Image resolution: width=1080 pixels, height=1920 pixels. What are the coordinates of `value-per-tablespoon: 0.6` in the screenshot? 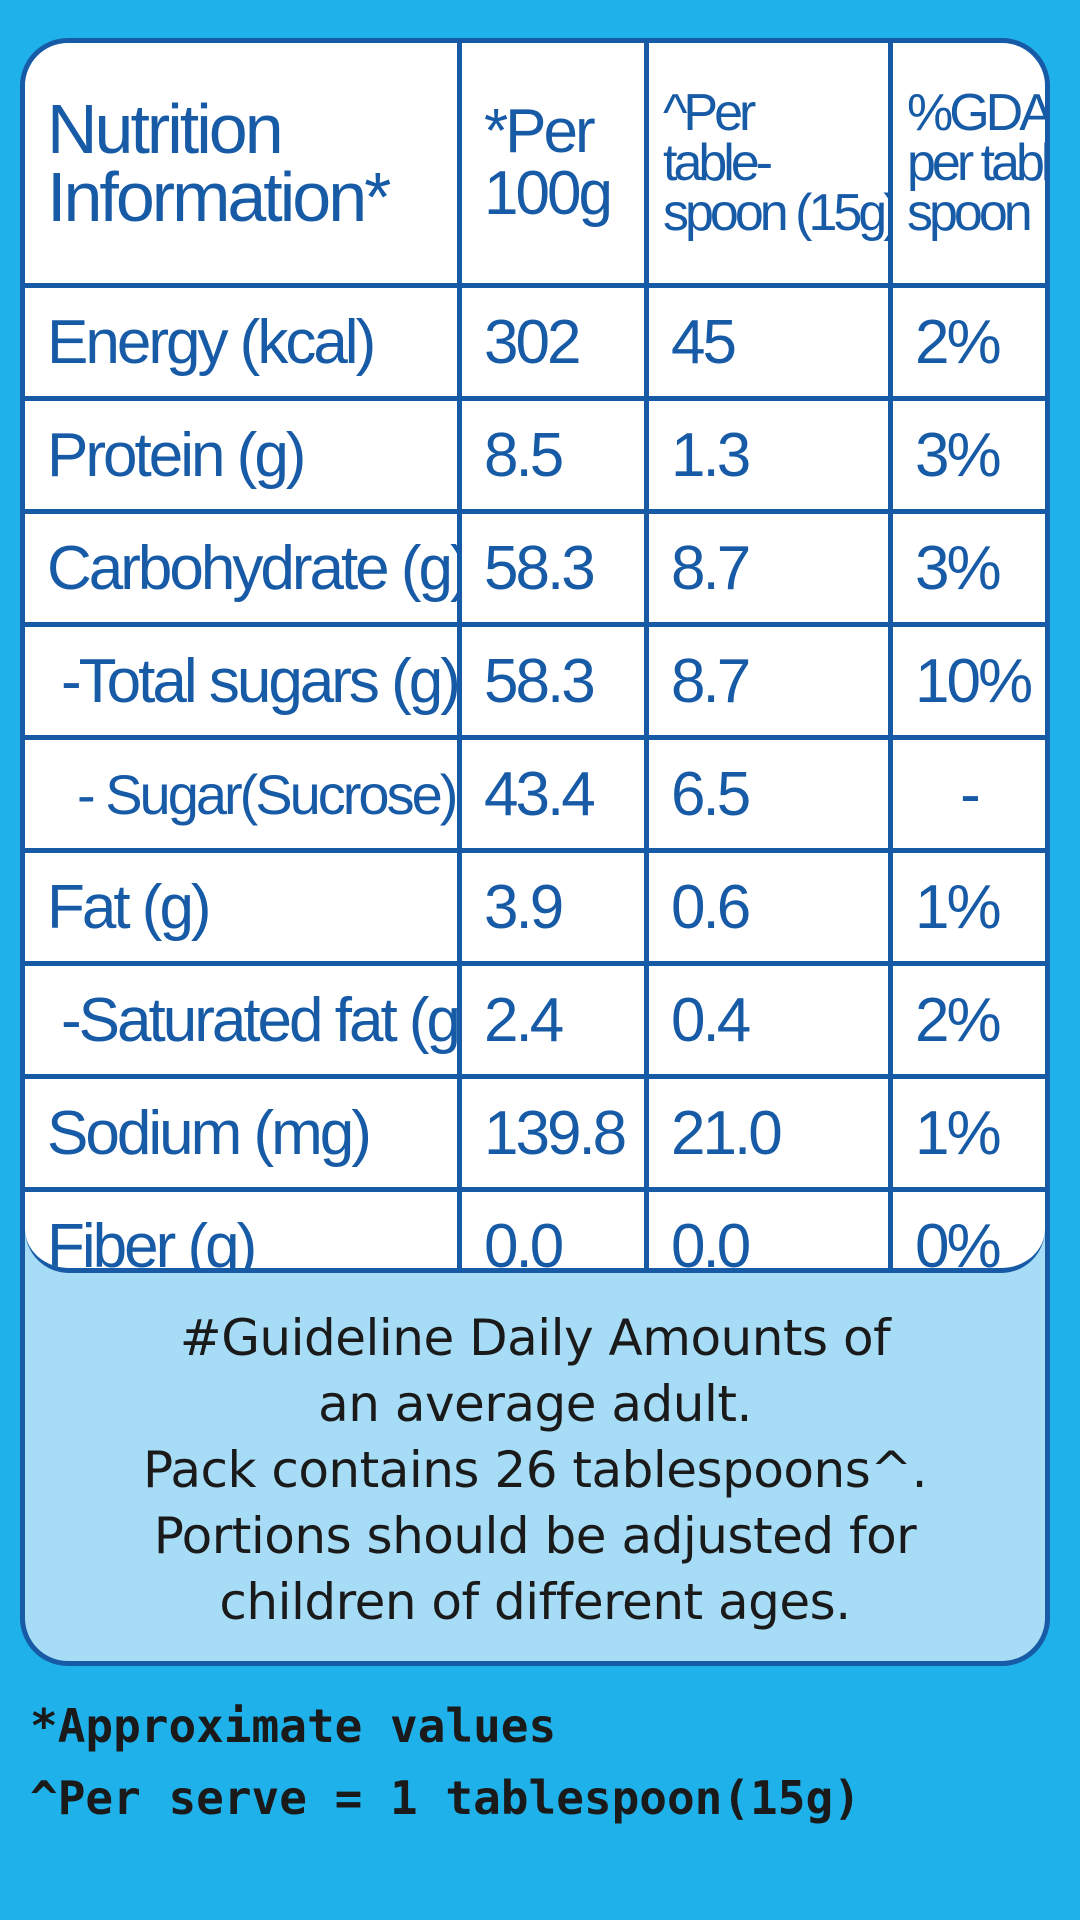 It's located at (768, 907).